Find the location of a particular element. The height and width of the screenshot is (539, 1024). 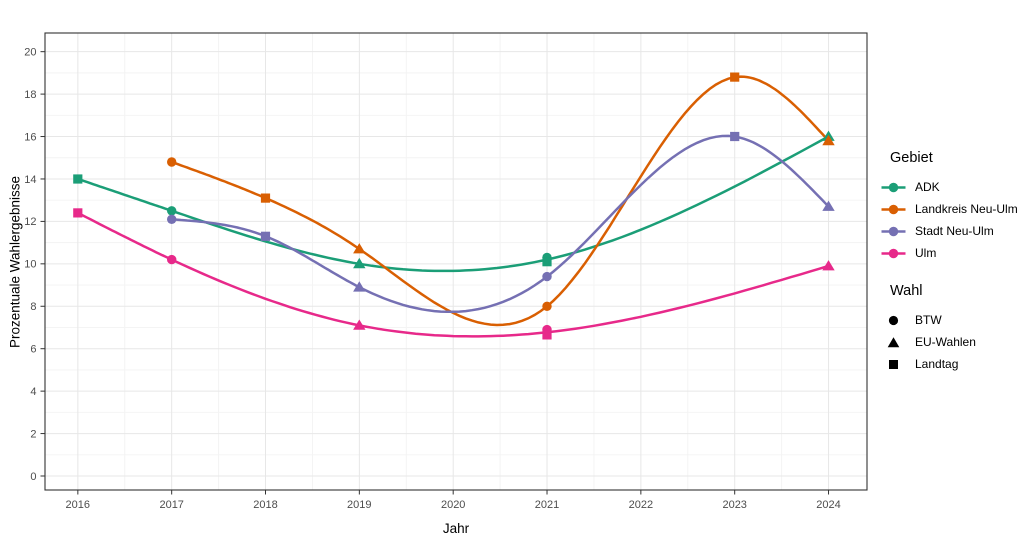

y-tick-label: 10 is located at coordinates (30, 265).